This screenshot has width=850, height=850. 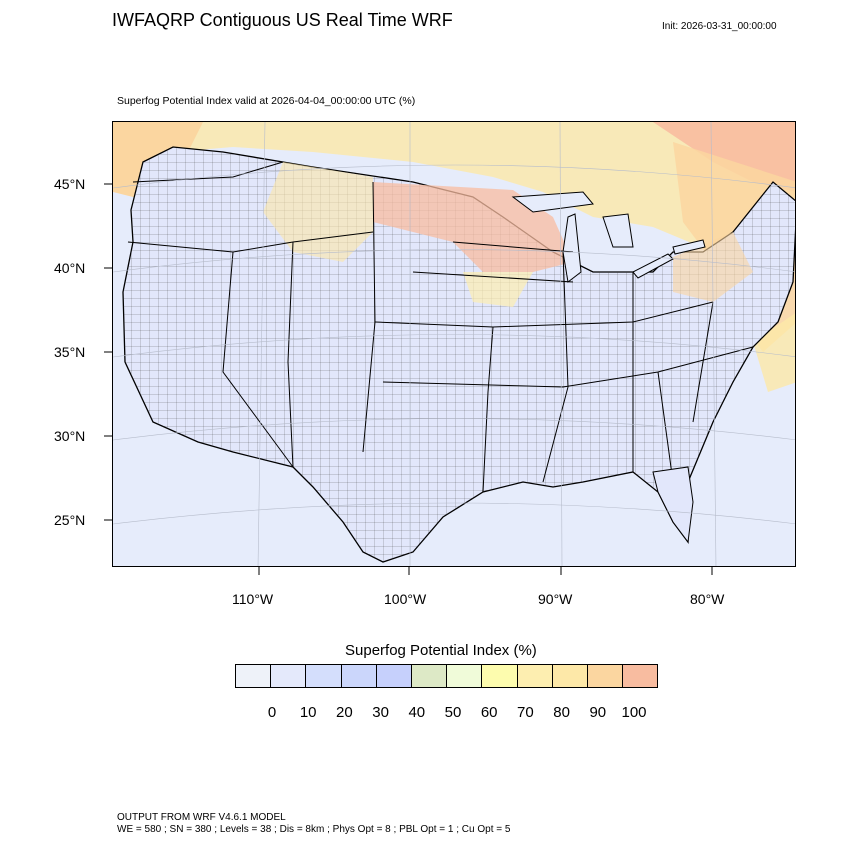 What do you see at coordinates (774, 352) in the screenshot?
I see `atlantic-coast-field` at bounding box center [774, 352].